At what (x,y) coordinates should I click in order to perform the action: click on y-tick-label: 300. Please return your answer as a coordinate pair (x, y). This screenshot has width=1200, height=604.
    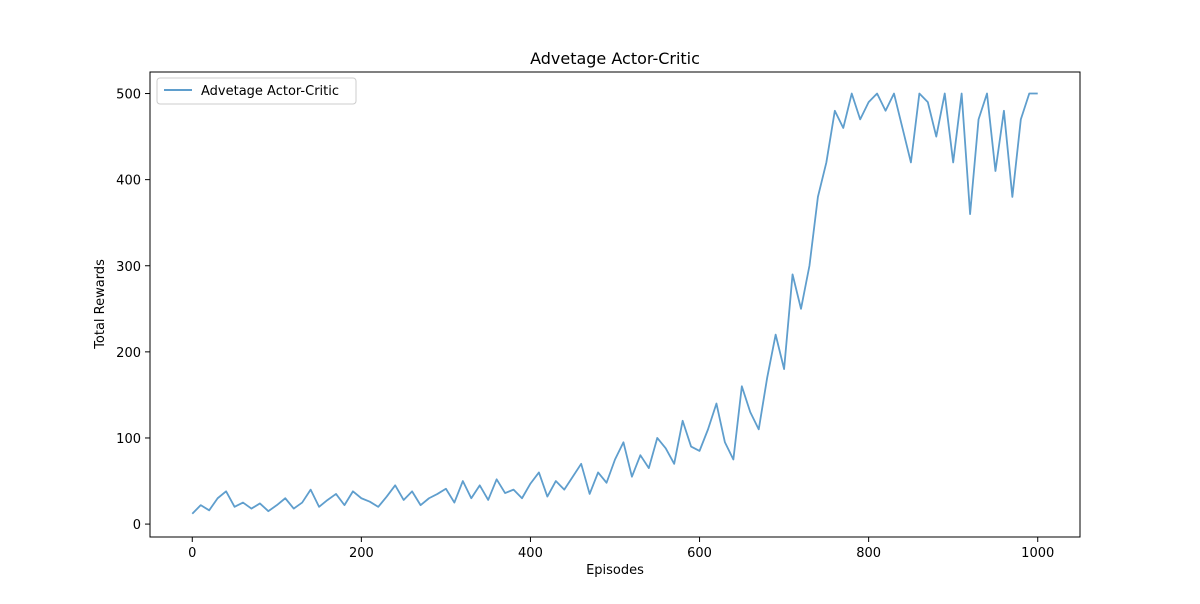
    Looking at the image, I should click on (128, 267).